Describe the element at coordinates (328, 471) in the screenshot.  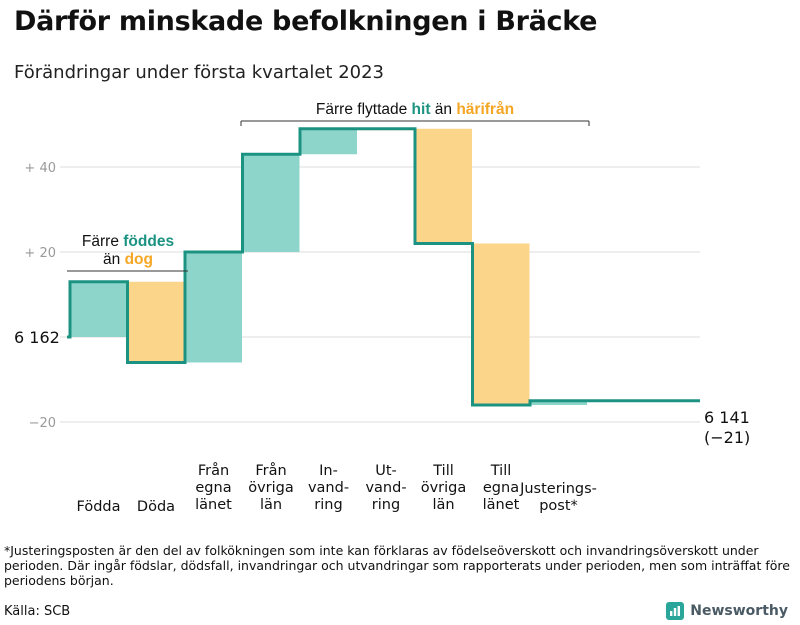
I see `category-label: In-` at that location.